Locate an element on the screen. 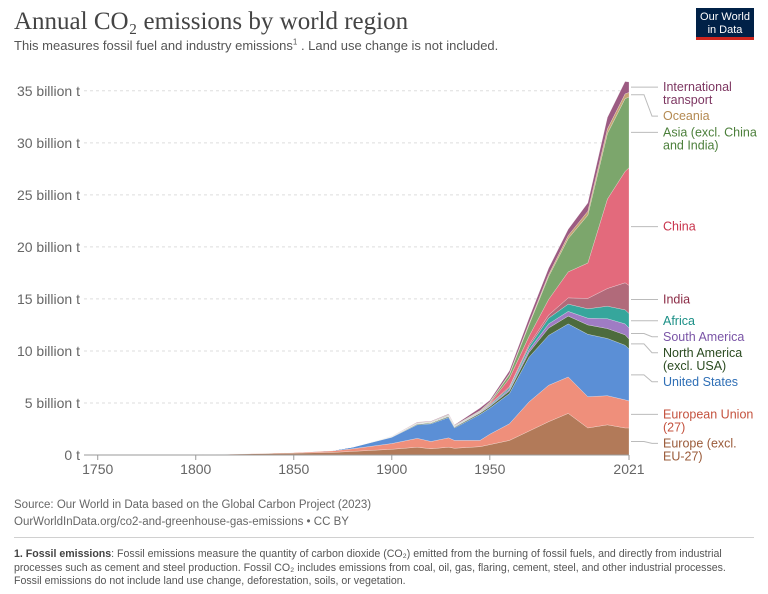  series-label-text: Oceania is located at coordinates (686, 116).